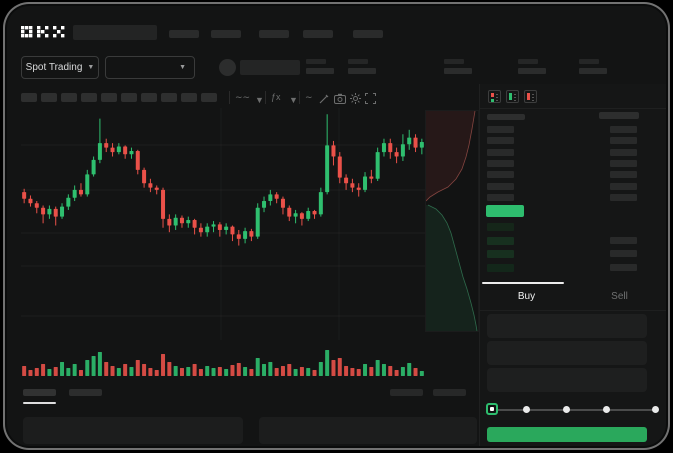 Image resolution: width=673 pixels, height=453 pixels. Describe the element at coordinates (567, 380) in the screenshot. I see `total-input` at that location.